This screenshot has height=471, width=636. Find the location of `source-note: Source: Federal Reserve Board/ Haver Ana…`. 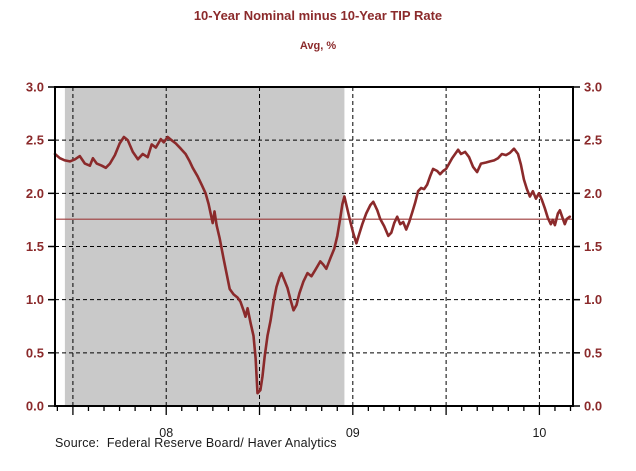

source-note: Source: Federal Reserve Board/ Haver Ana… is located at coordinates (196, 443).